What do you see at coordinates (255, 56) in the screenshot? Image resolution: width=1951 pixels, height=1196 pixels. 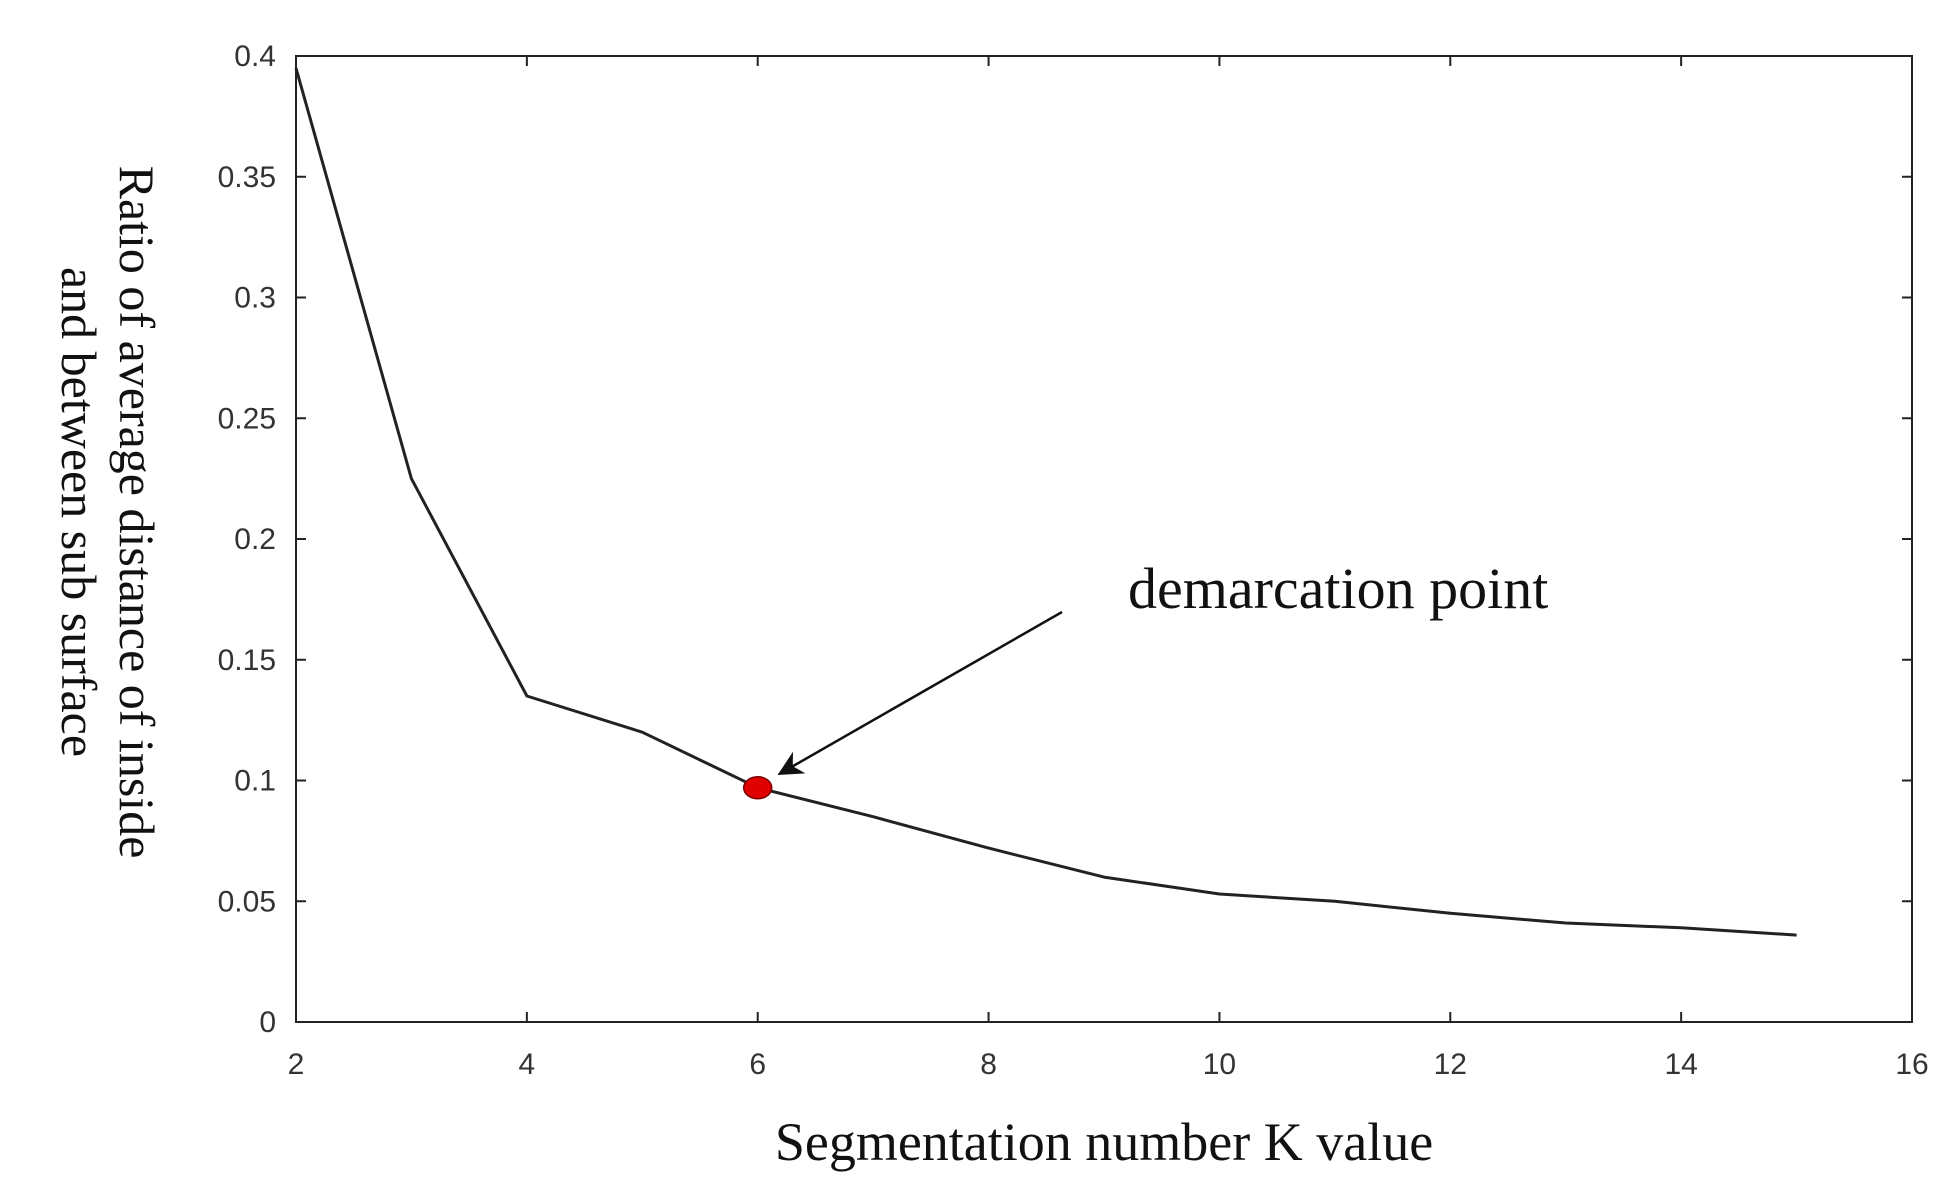 I see `y-tick-label: 0.4` at bounding box center [255, 56].